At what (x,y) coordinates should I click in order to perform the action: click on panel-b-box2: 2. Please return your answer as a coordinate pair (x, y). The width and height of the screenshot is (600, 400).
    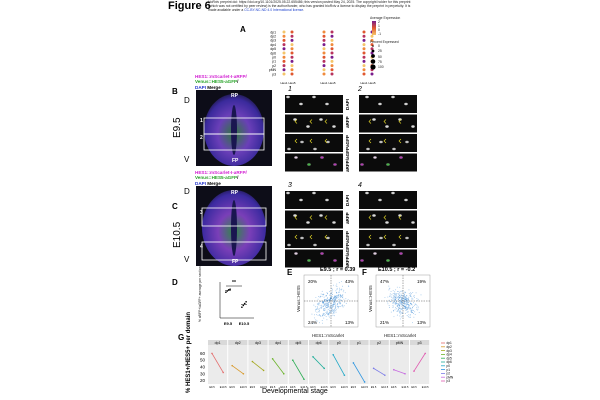
    Looking at the image, I should click on (201, 138).